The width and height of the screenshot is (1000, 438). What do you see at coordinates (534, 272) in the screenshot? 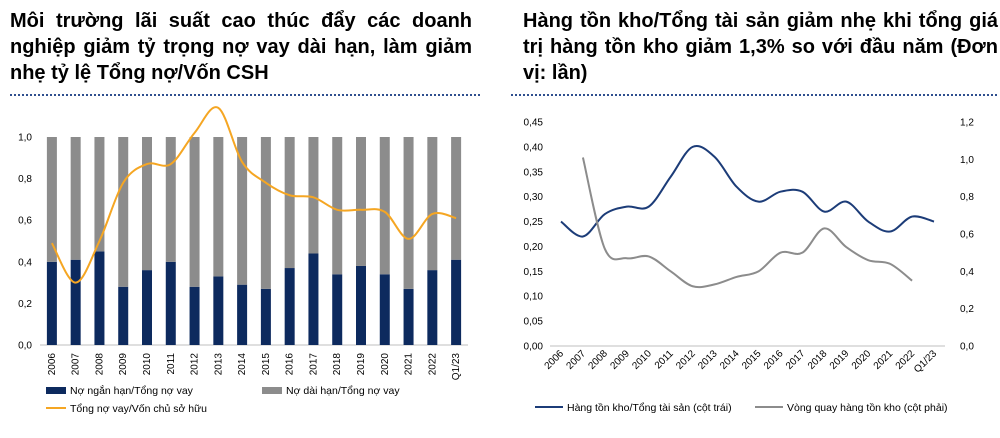
I see `y-left-tick-label: 0,15` at bounding box center [534, 272].